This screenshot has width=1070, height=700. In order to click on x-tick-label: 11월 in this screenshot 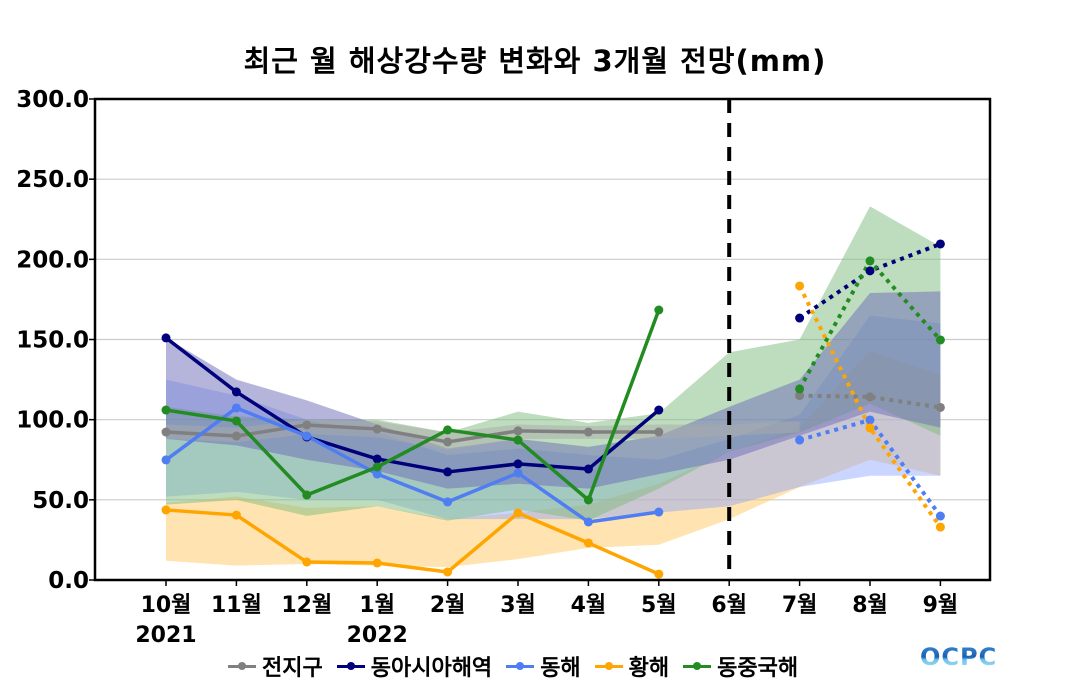, I will do `click(236, 605)`.